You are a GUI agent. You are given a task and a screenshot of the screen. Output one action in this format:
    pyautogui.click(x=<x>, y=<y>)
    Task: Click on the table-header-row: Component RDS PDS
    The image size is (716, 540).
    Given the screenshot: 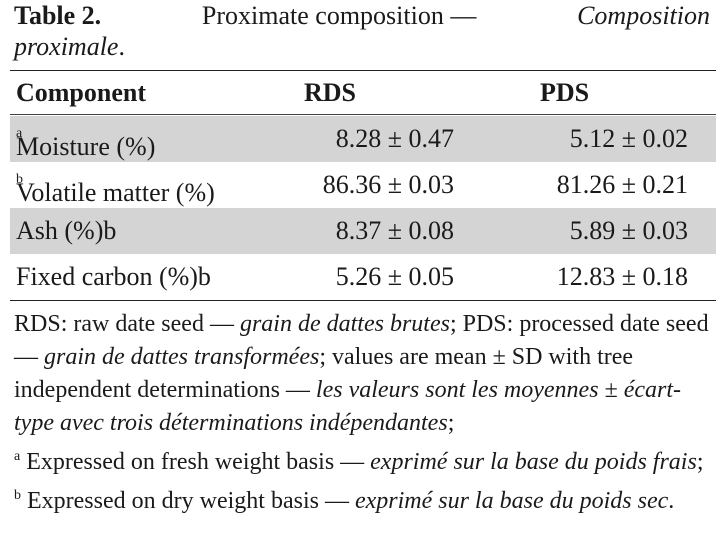 What is the action you would take?
    pyautogui.click(x=363, y=93)
    